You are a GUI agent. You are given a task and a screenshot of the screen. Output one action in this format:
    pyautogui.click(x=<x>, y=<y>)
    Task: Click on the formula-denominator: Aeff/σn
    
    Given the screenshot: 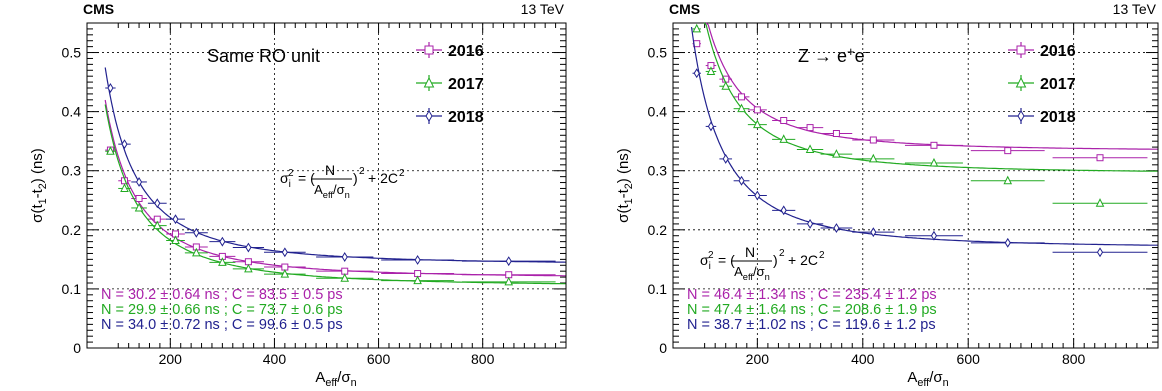 What is the action you would take?
    pyautogui.click(x=332, y=191)
    